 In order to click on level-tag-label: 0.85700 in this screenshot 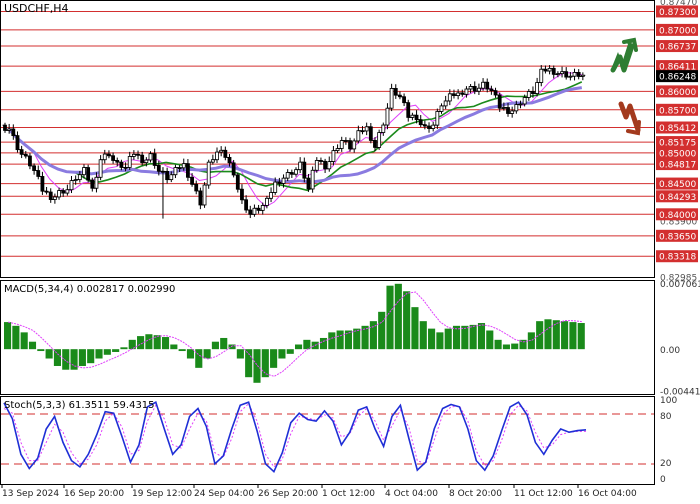, I will do `click(677, 111)`.